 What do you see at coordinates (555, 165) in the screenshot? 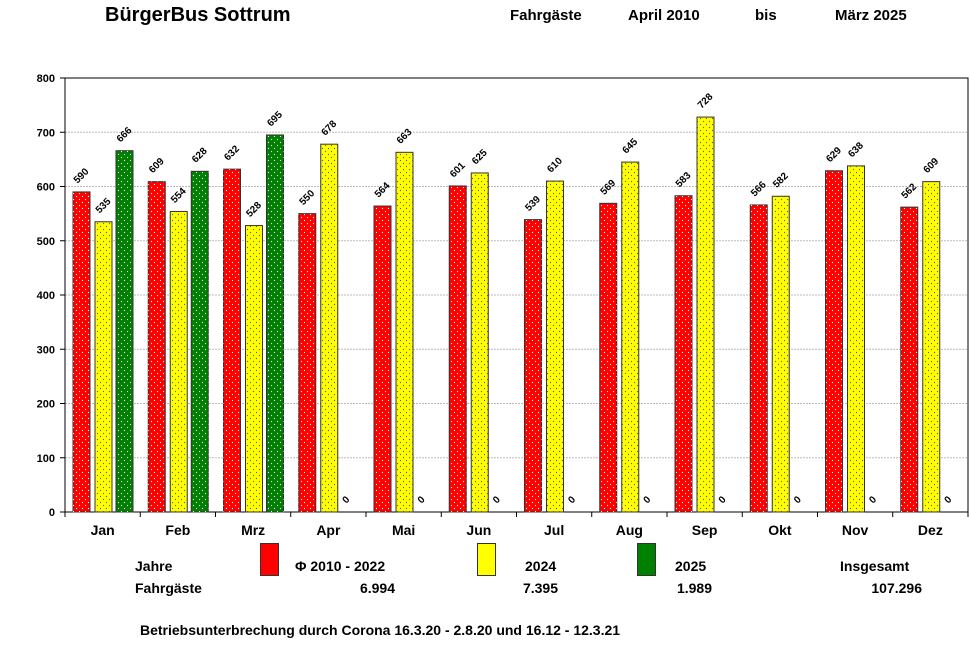
I see `data-label: 610` at bounding box center [555, 165].